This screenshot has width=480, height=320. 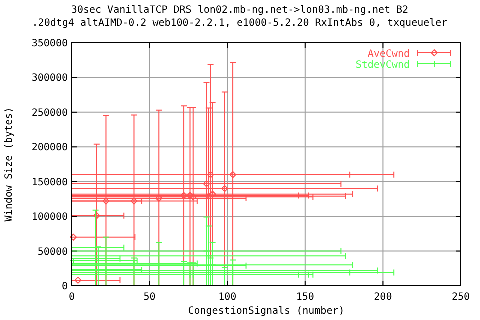 What do you see at coordinates (461, 297) in the screenshot?
I see `x-tick-label: 250` at bounding box center [461, 297].